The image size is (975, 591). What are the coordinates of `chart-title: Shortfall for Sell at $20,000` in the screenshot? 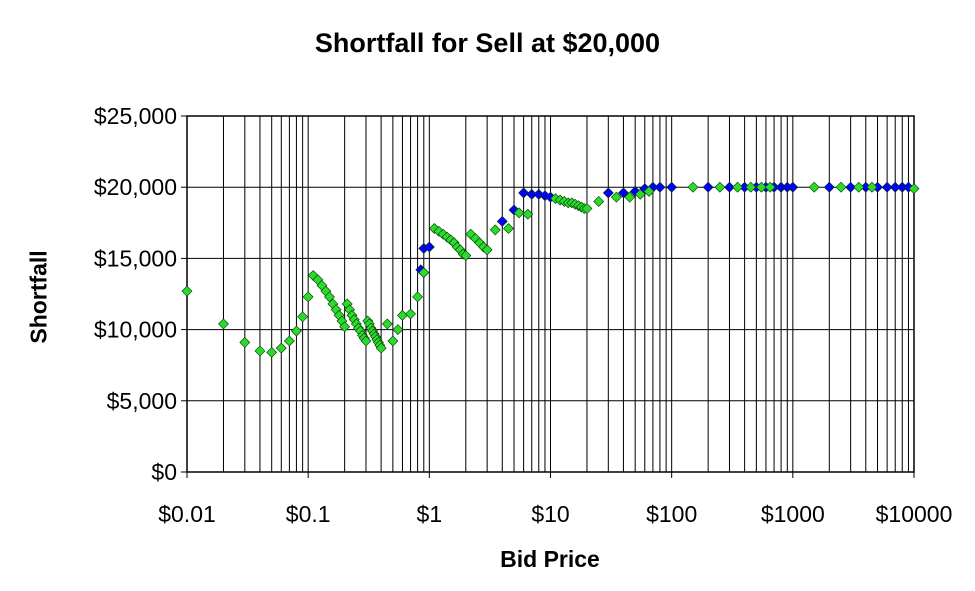 It's located at (487, 43).